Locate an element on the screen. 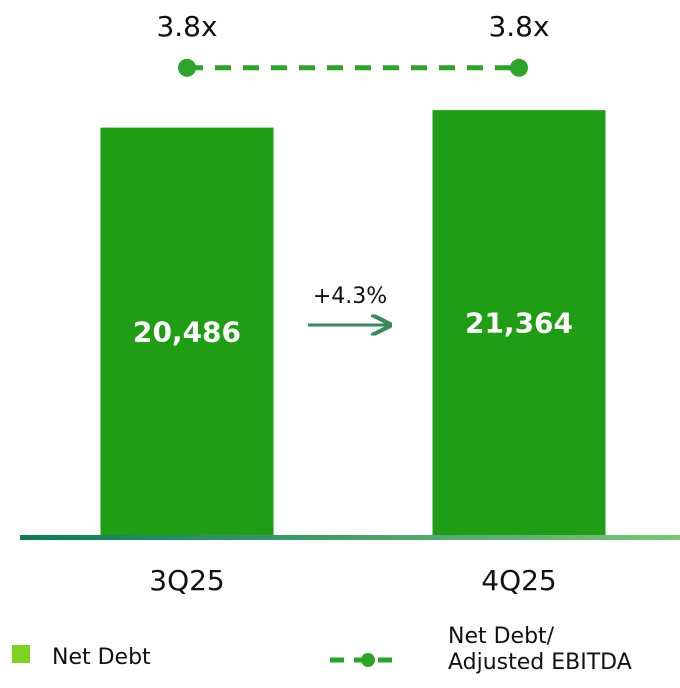 This screenshot has width=680, height=688. bar-value-label: 21,364 is located at coordinates (519, 323).